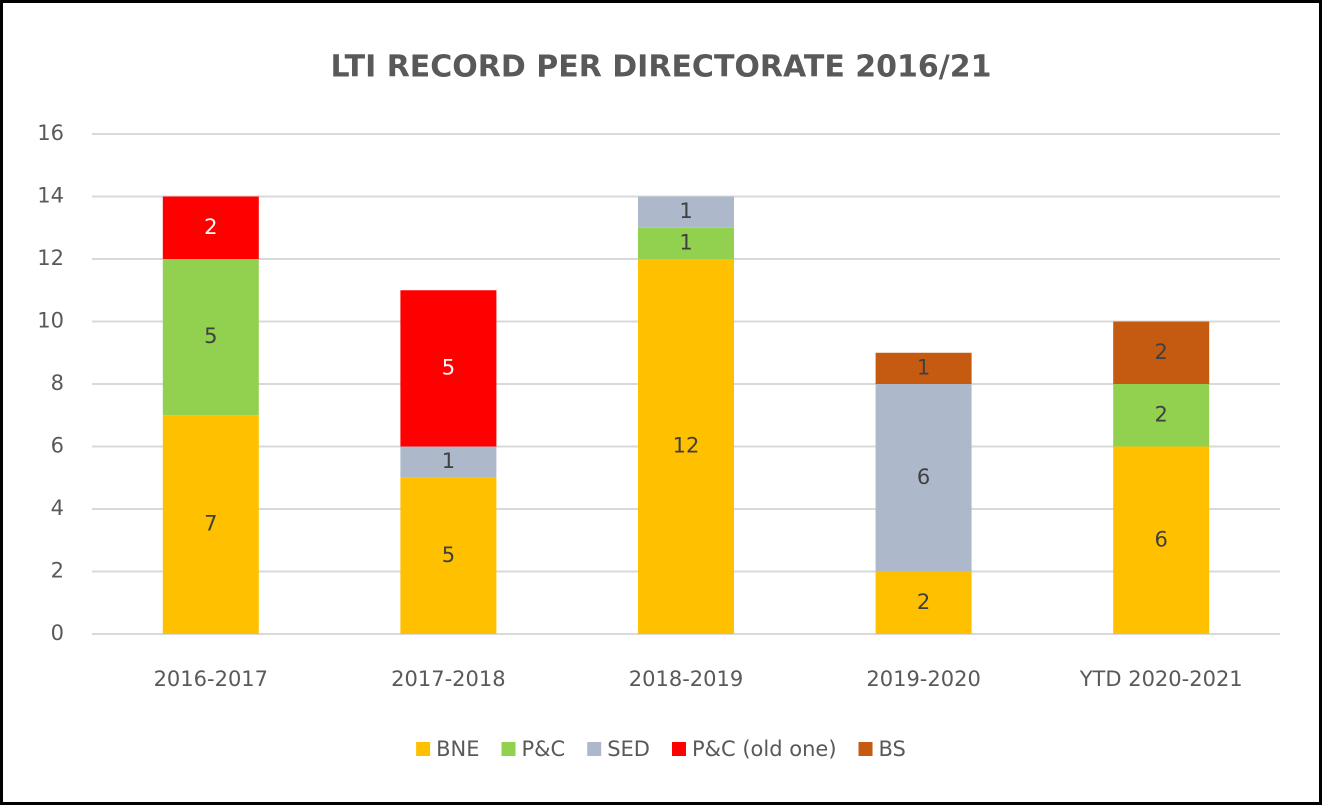 The image size is (1322, 805). I want to click on x-tick-label: 2017-2018, so click(448, 679).